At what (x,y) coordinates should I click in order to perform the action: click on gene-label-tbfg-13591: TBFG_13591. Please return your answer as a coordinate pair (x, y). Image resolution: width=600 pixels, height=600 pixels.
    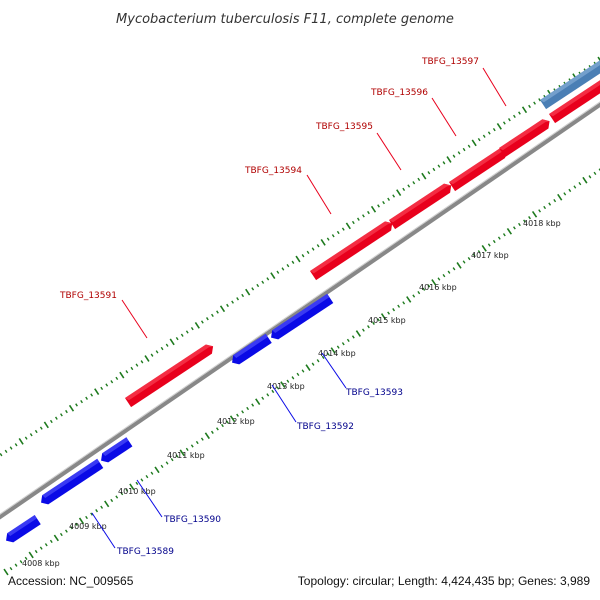
    Looking at the image, I should click on (88, 296).